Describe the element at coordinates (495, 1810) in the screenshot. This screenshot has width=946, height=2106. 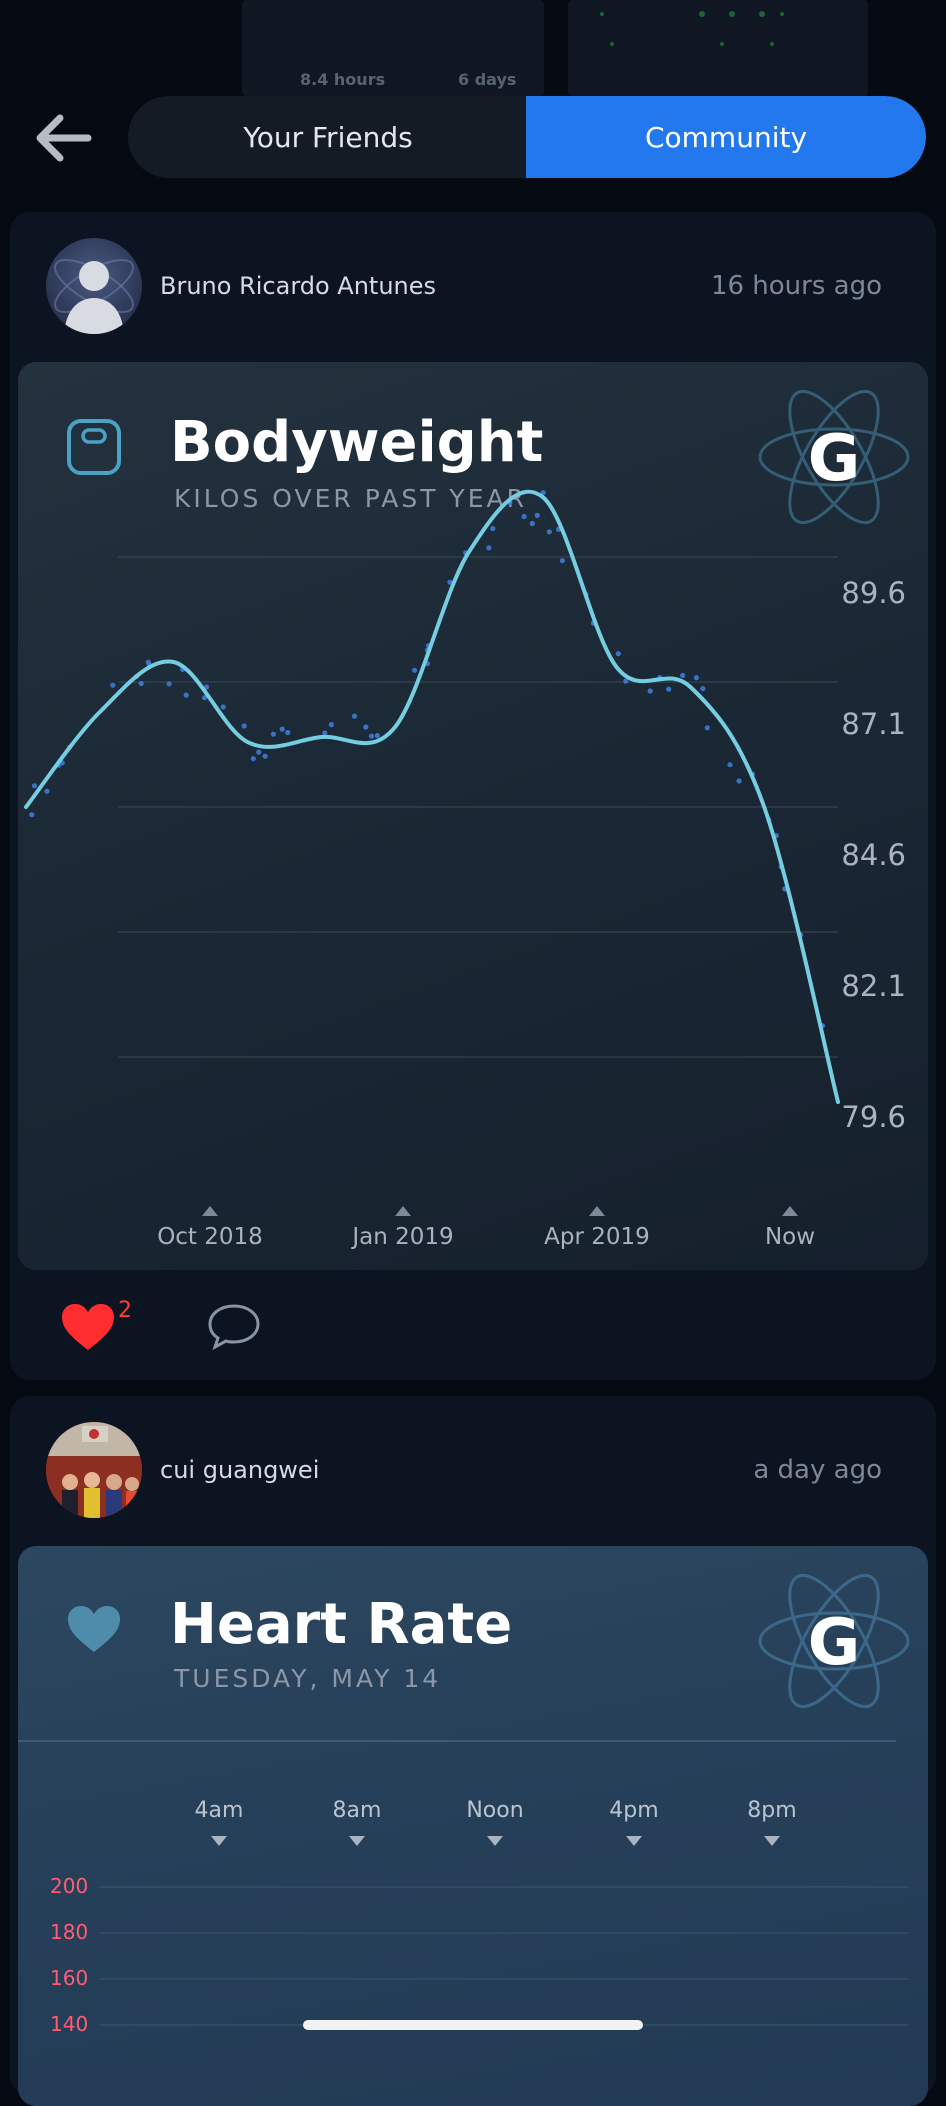
I see `time-axis-label: Noon` at that location.